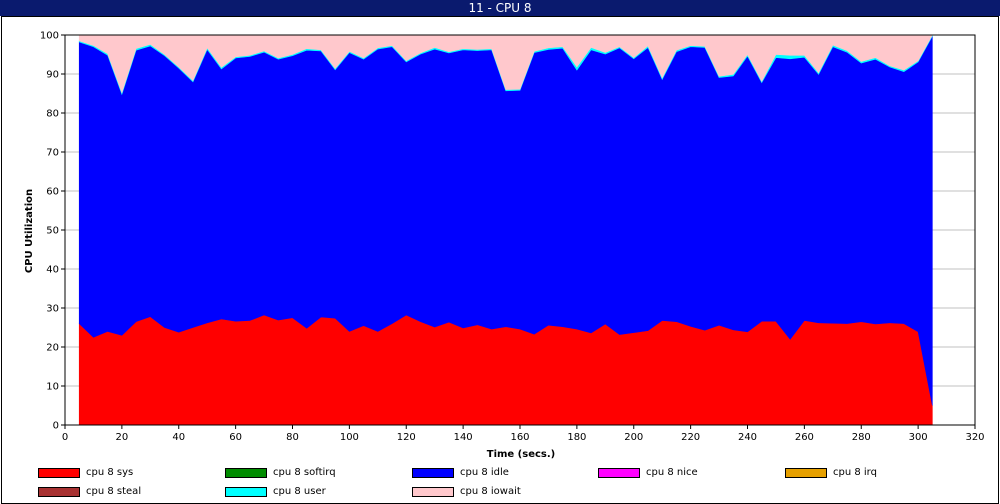 The image size is (1000, 504). What do you see at coordinates (633, 437) in the screenshot?
I see `x-tick-label: 200` at bounding box center [633, 437].